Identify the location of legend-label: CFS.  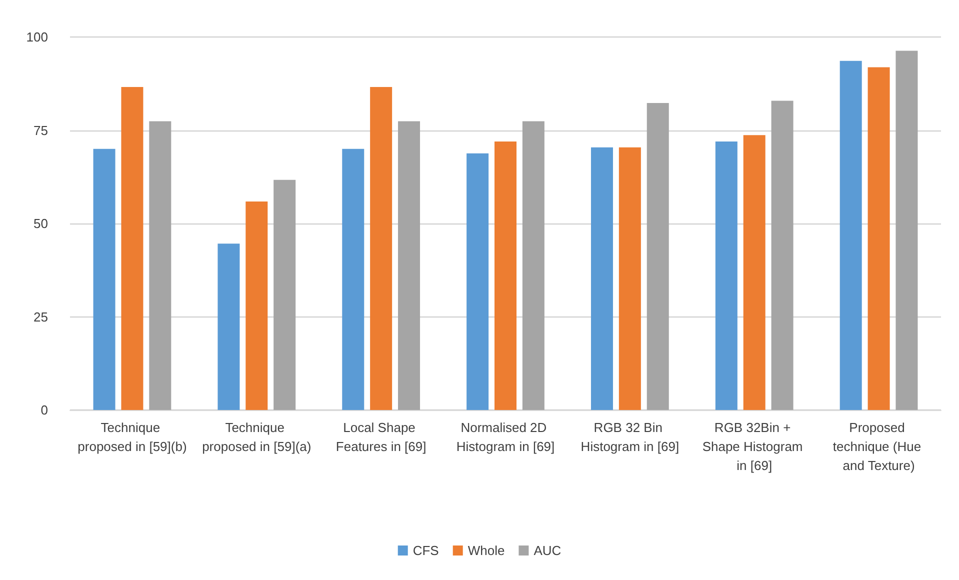
(426, 550).